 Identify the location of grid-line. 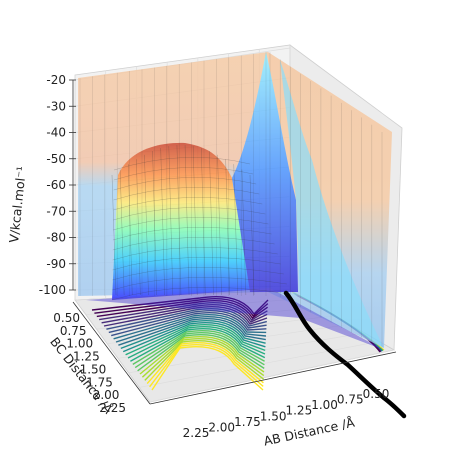
(272, 376).